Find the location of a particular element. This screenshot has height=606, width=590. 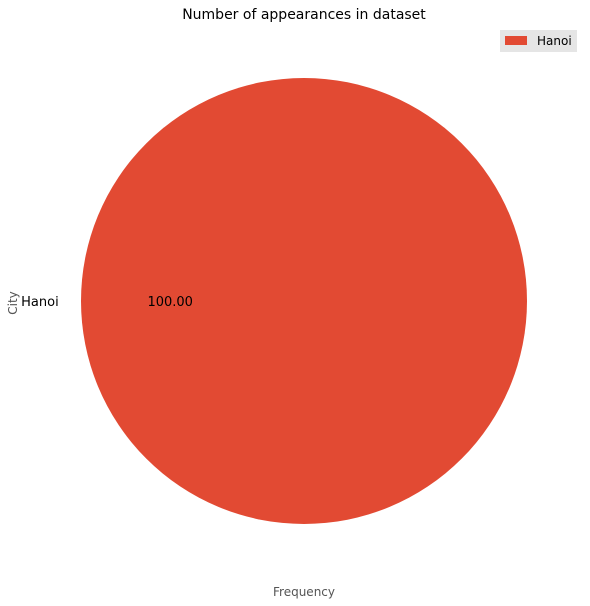

slice-percent-label: 100.00 is located at coordinates (170, 302).